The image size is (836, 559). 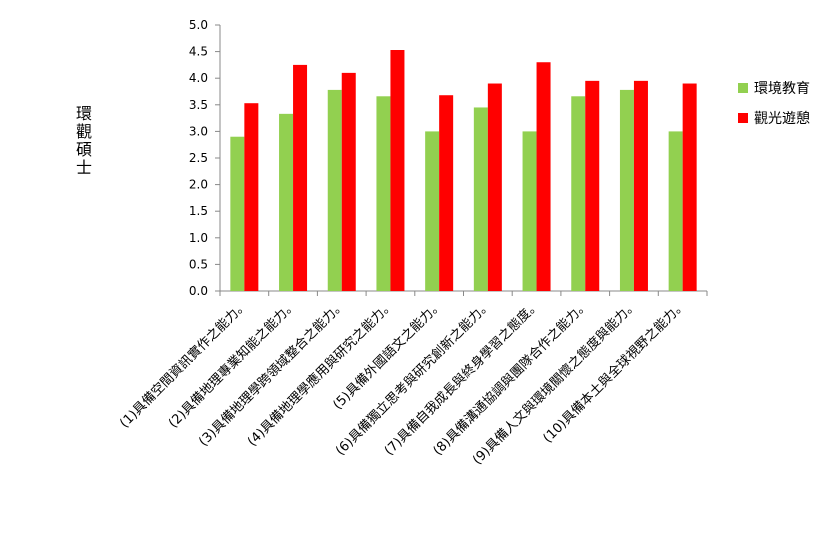 I want to click on y-tick-label: 4.0, so click(x=198, y=78).